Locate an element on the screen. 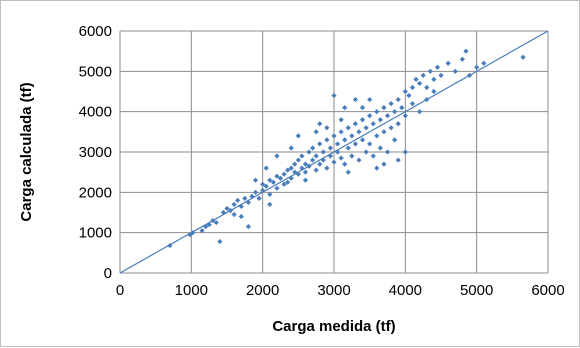 Image resolution: width=580 pixels, height=348 pixels. x-tick-label: 4000 is located at coordinates (405, 290).